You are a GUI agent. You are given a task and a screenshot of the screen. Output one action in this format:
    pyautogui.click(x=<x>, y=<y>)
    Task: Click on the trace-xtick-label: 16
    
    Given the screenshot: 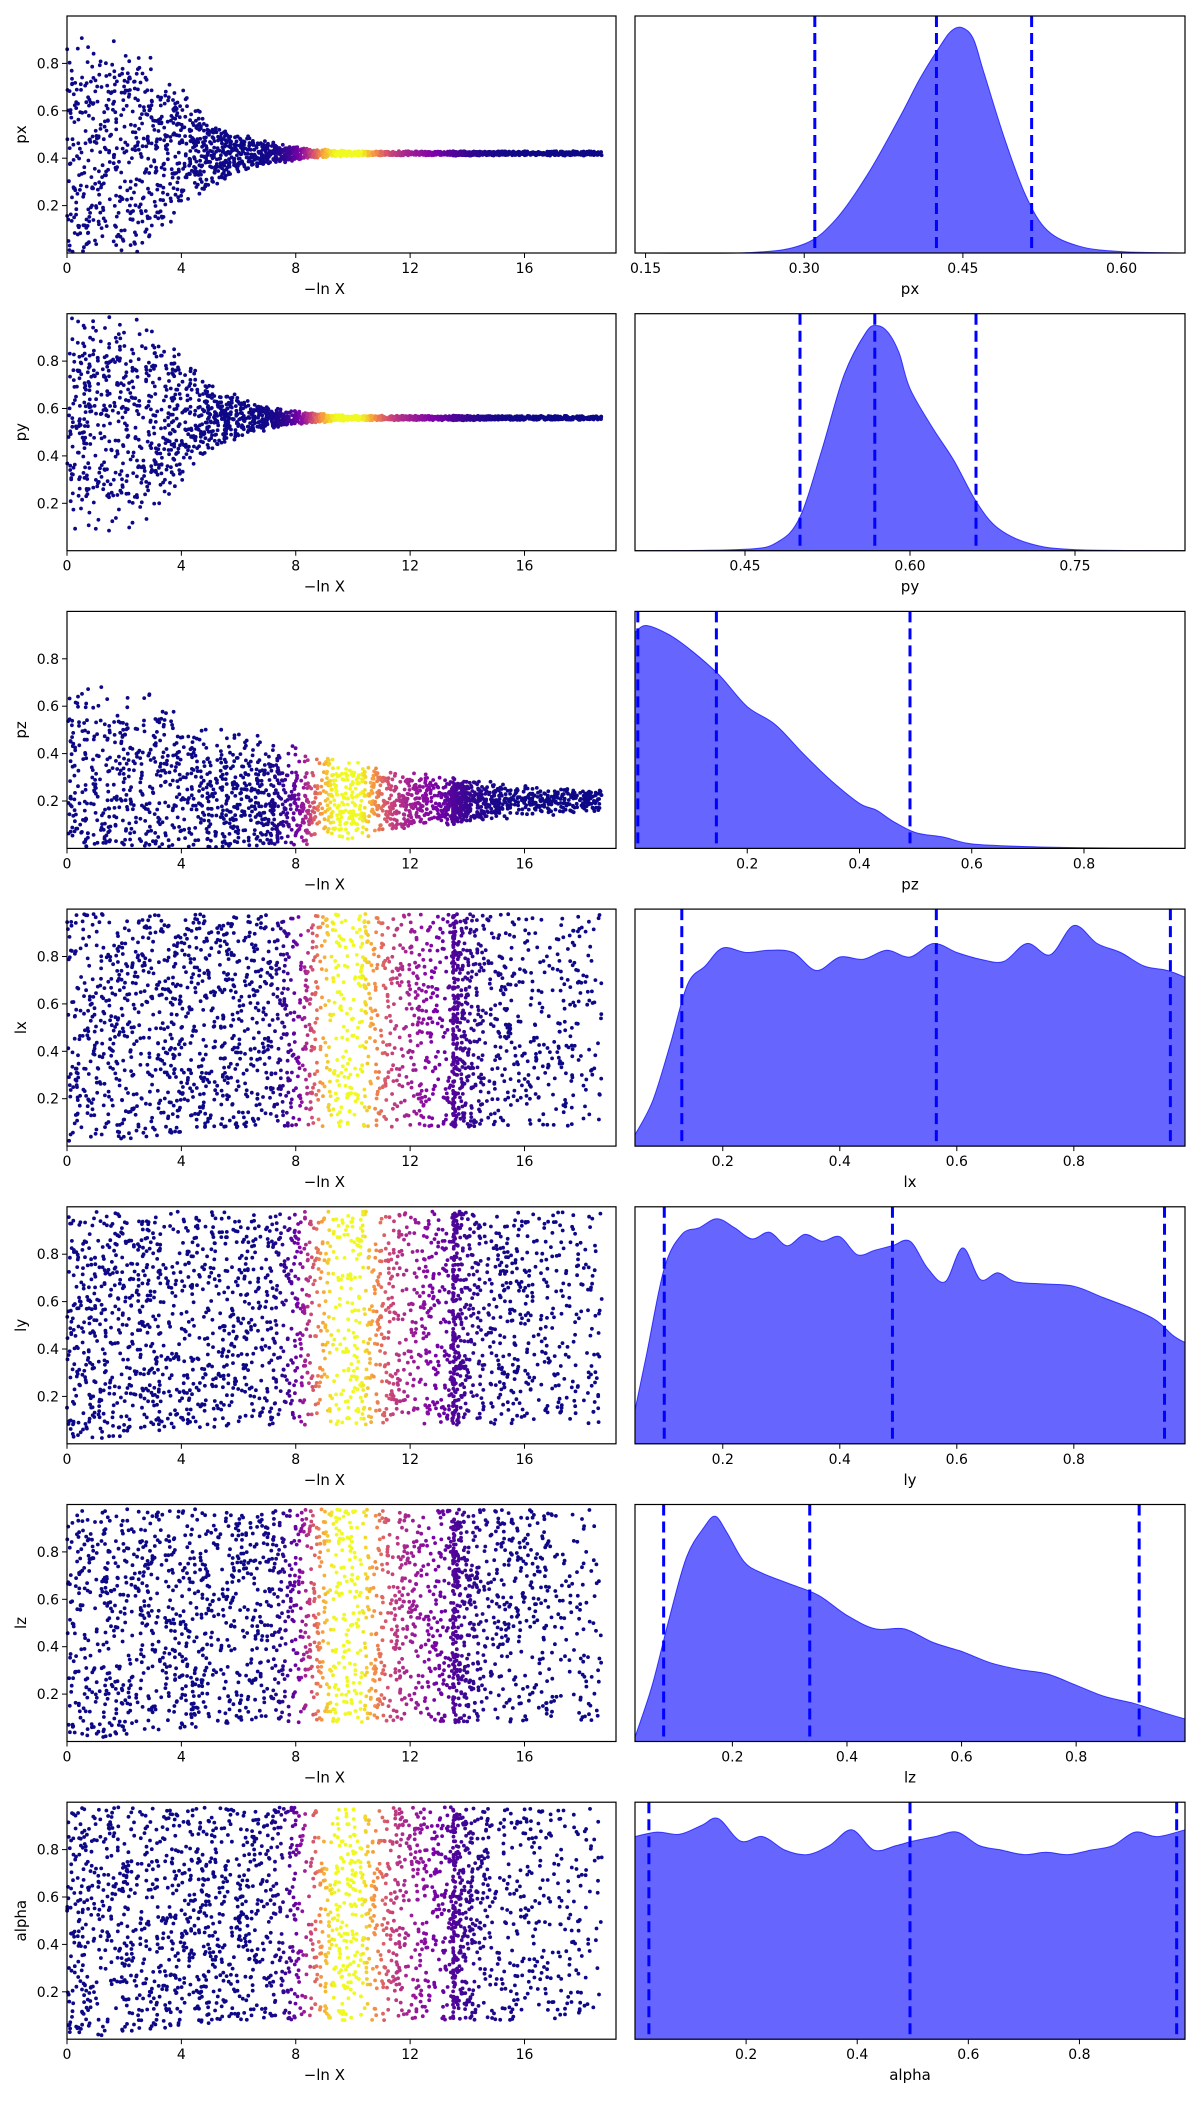 What is the action you would take?
    pyautogui.click(x=525, y=567)
    